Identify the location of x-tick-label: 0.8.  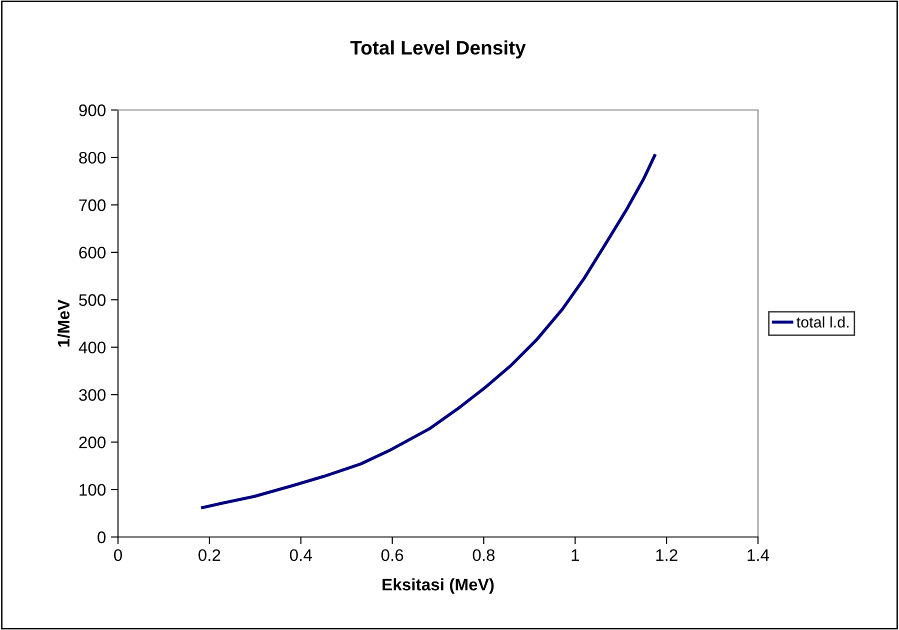
(483, 555).